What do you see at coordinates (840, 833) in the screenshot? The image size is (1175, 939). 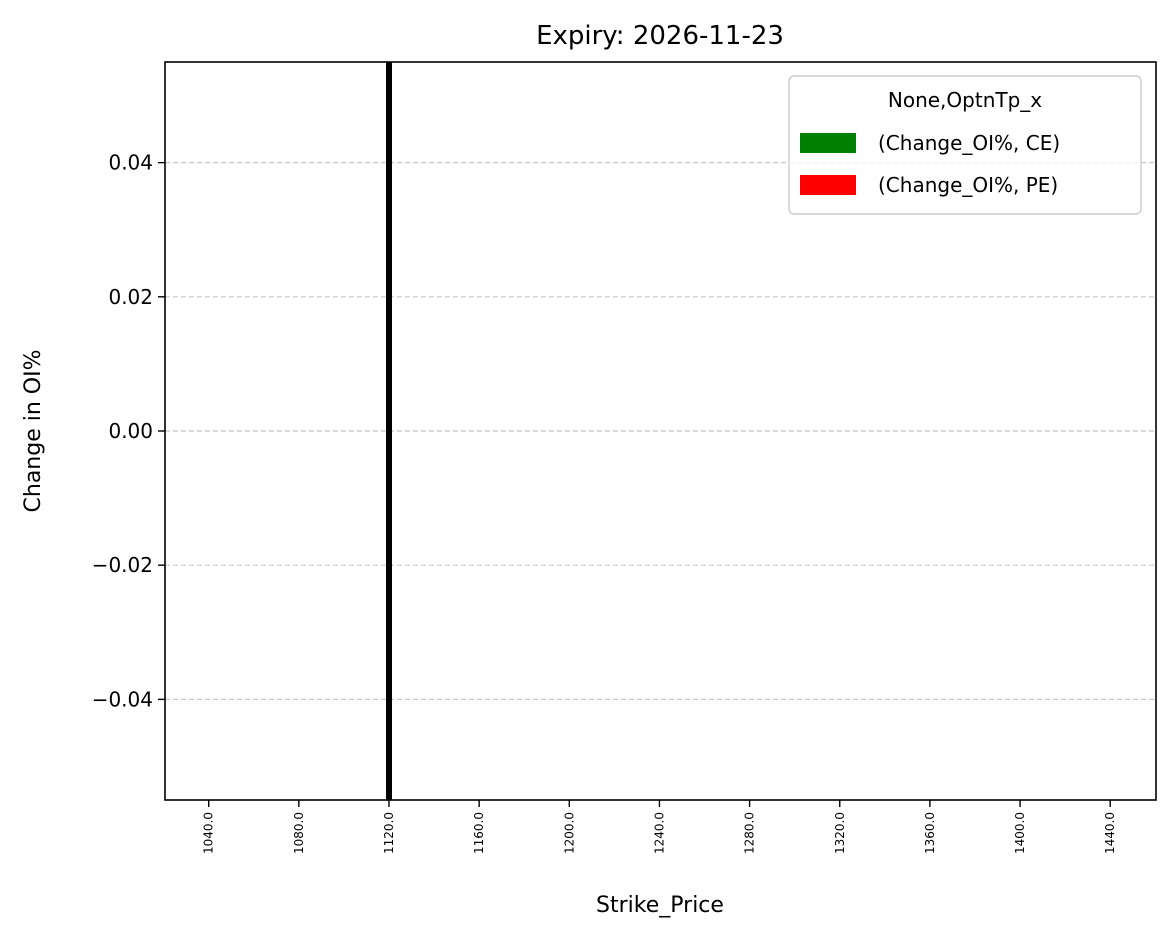 I see `x-tick-label: 1320.0` at bounding box center [840, 833].